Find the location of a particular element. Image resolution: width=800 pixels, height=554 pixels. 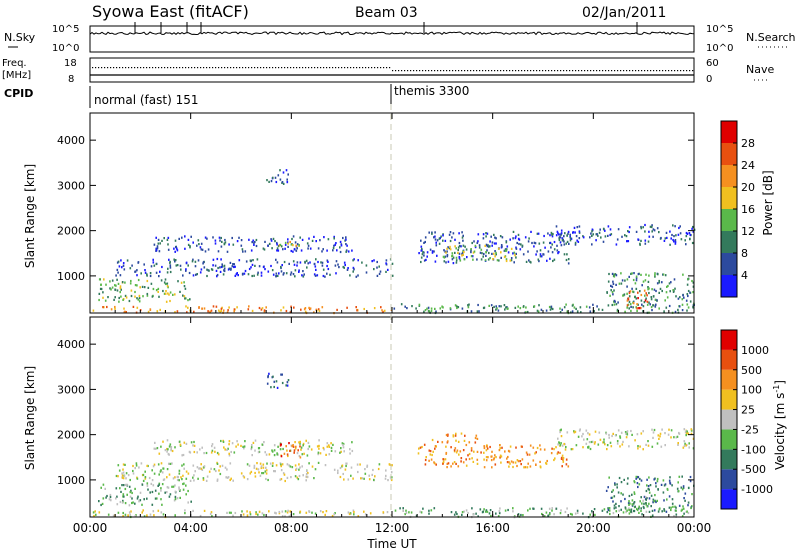

x-tick-label: 12:00 is located at coordinates (392, 528).